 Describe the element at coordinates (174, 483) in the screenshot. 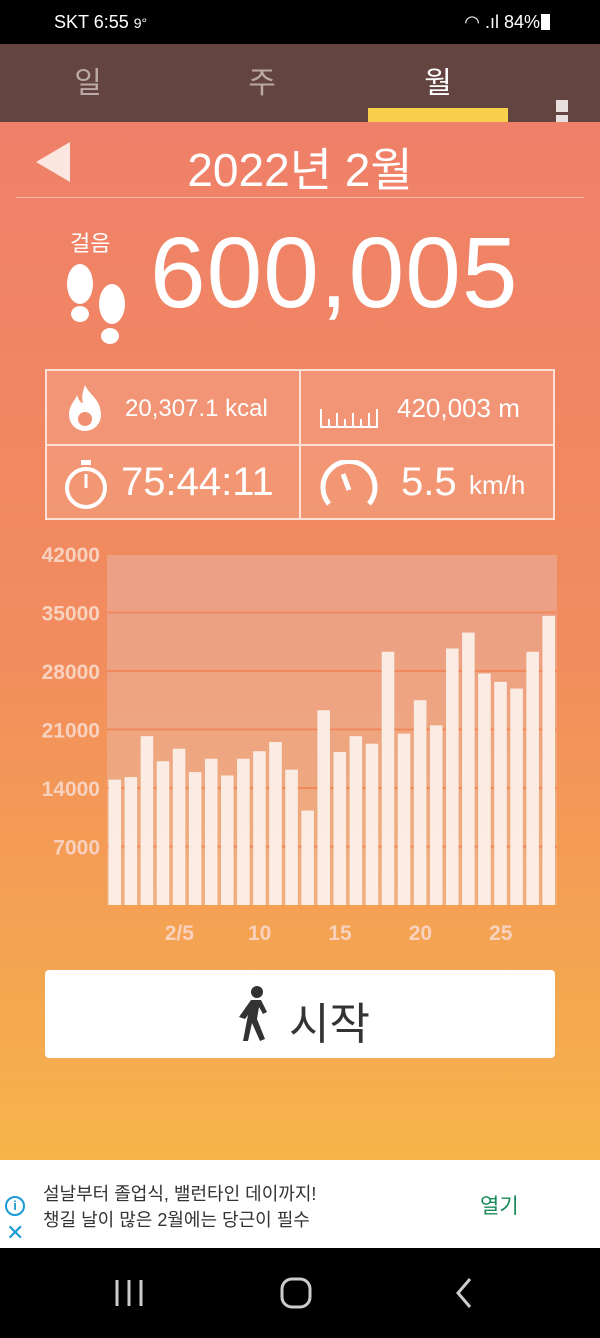

I see `duration-stat: 75:44:11` at that location.